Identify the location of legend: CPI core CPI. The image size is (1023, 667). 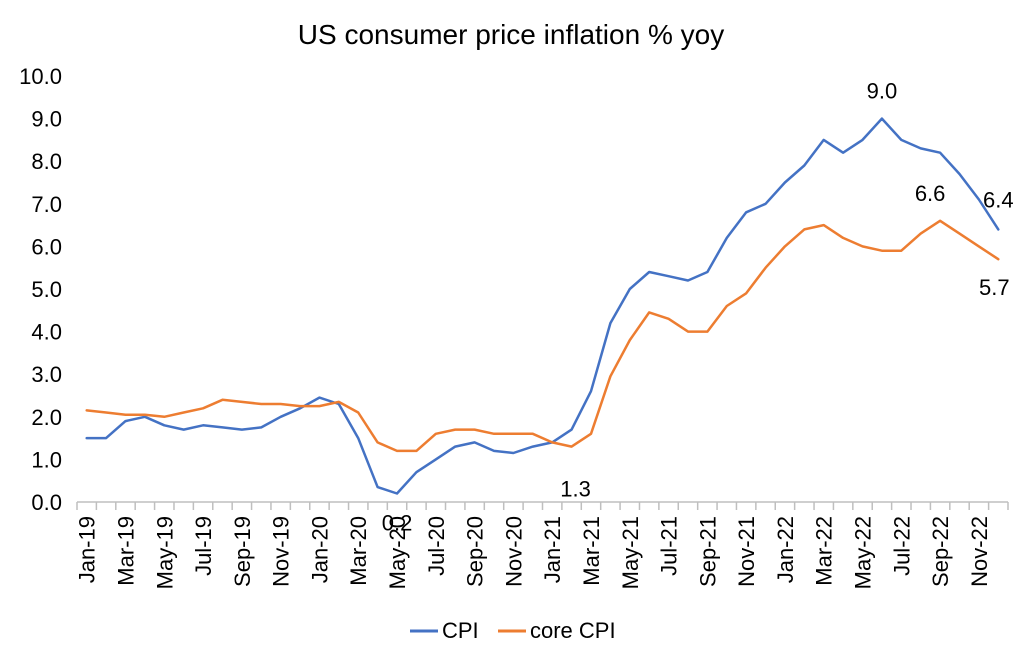
(513, 630).